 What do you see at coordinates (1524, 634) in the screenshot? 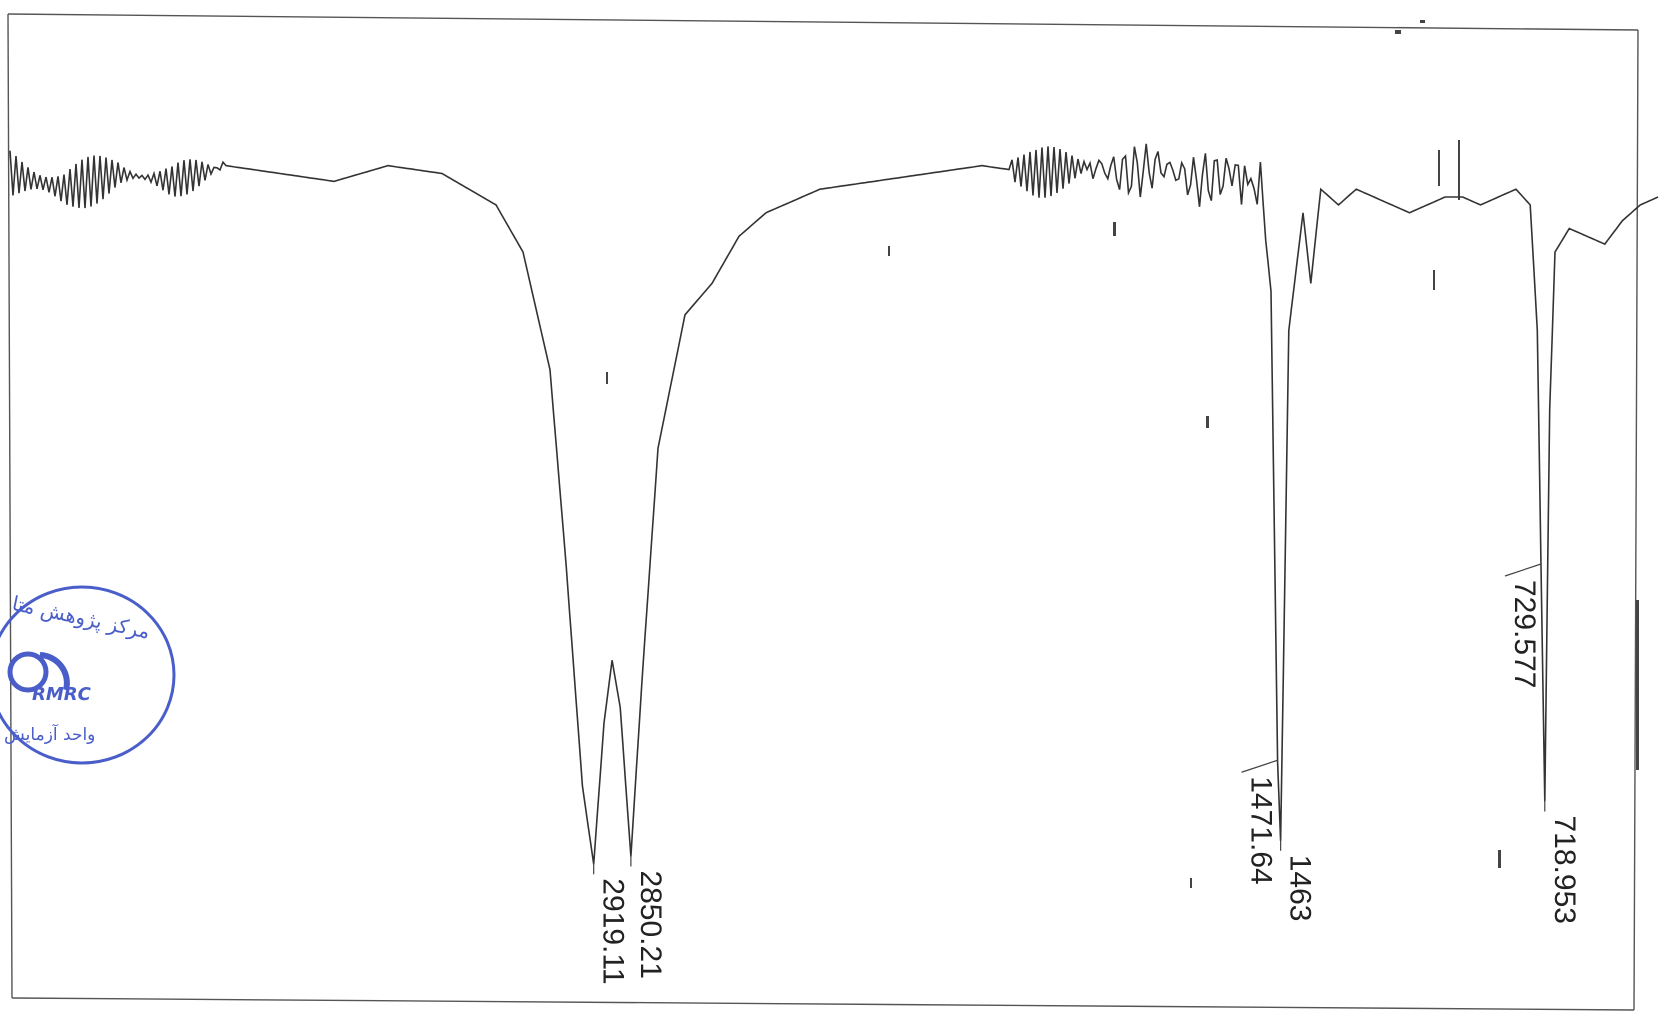
I see `peak-label: 729.577` at bounding box center [1524, 634].